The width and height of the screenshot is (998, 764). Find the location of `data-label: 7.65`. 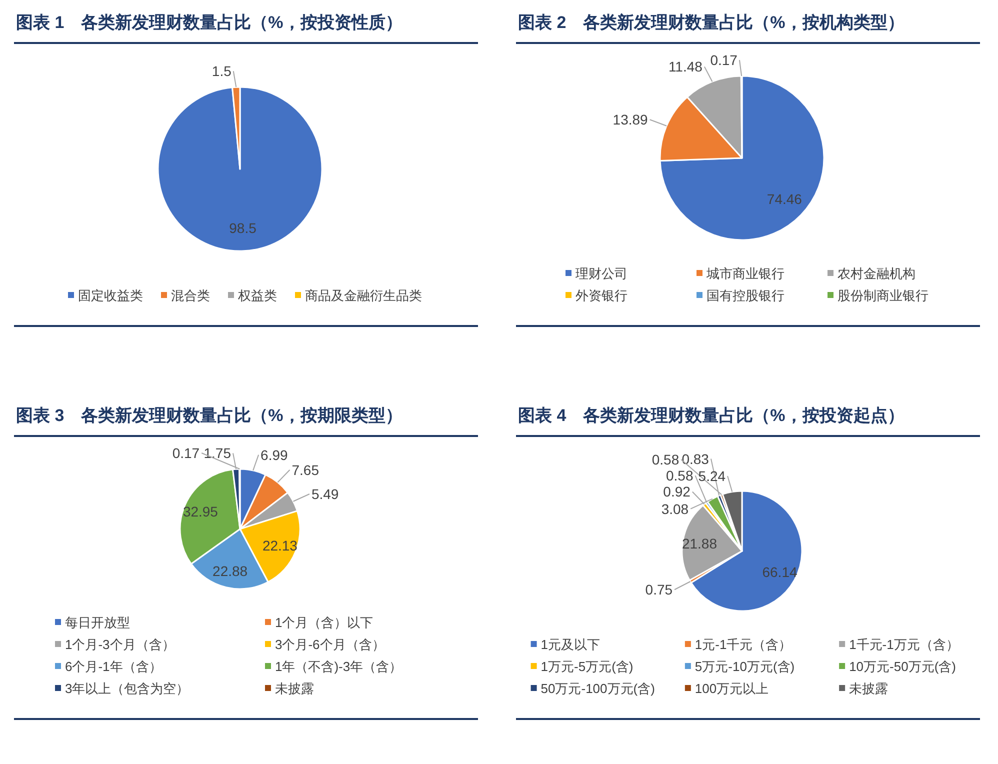

data-label: 7.65 is located at coordinates (306, 470).